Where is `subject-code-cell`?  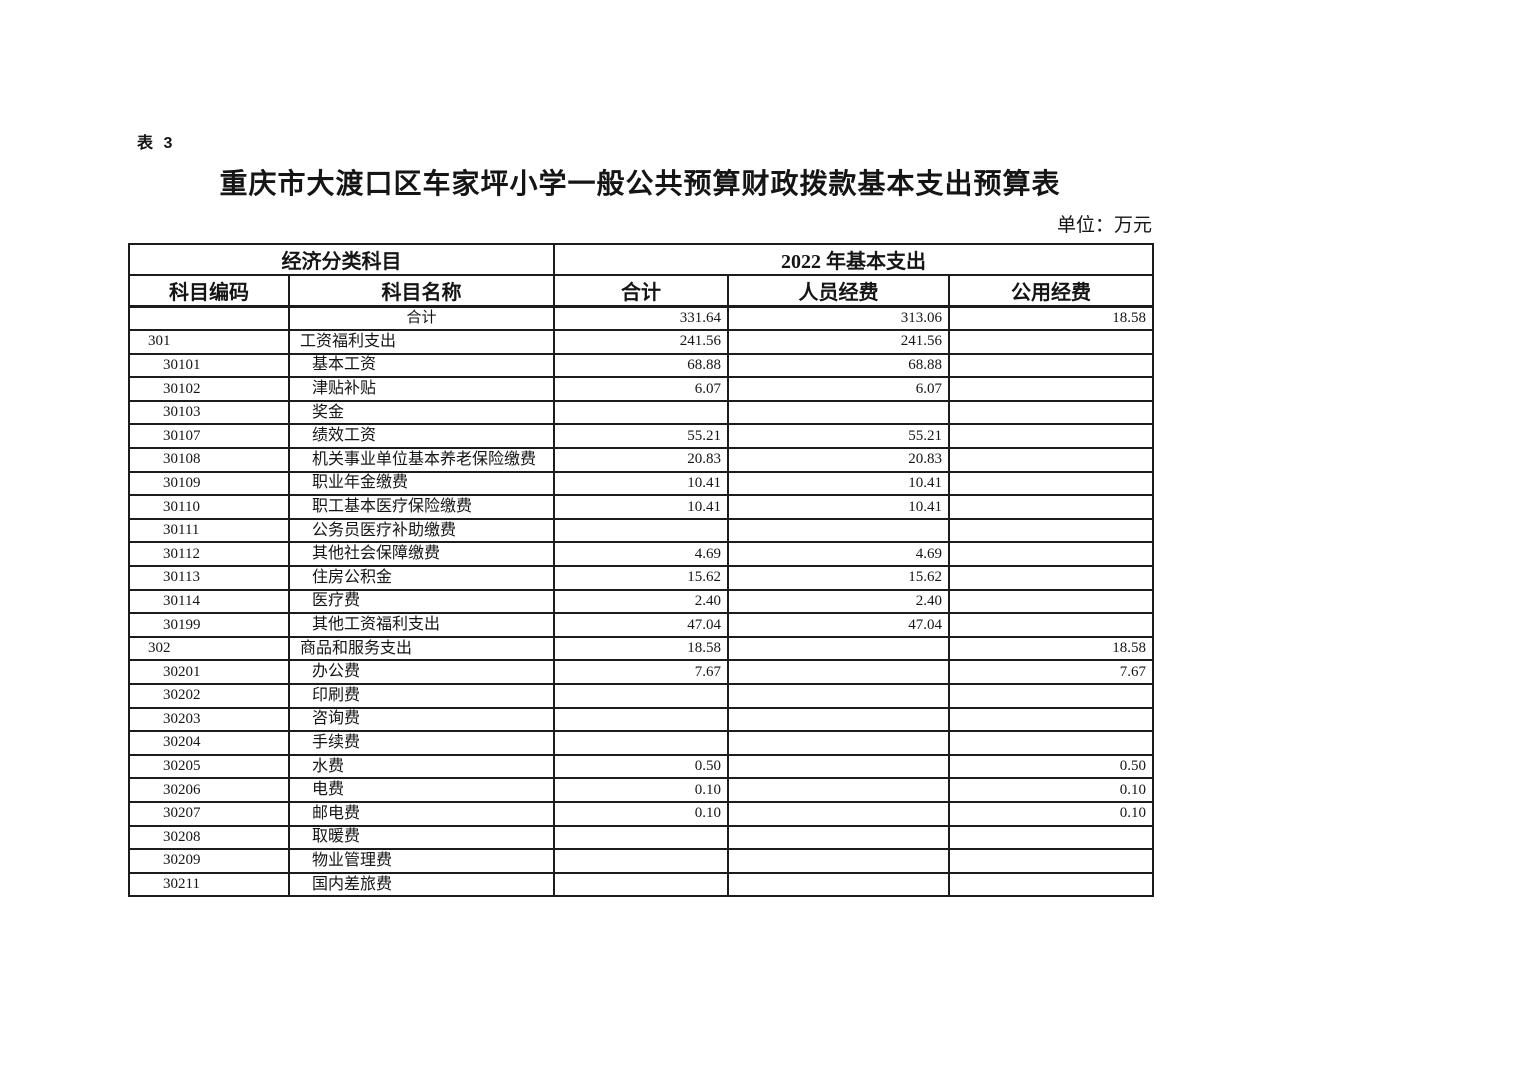
subject-code-cell is located at coordinates (209, 318).